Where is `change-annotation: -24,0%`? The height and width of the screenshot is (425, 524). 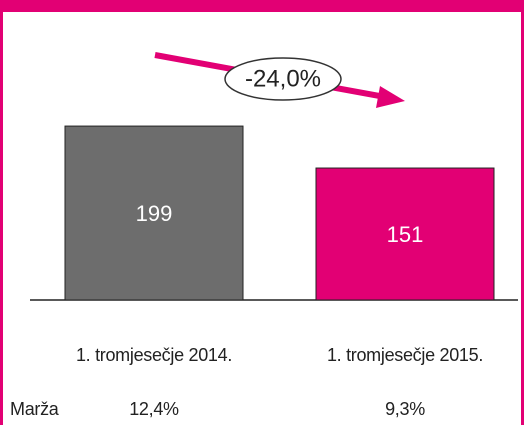
change-annotation: -24,0% is located at coordinates (283, 78).